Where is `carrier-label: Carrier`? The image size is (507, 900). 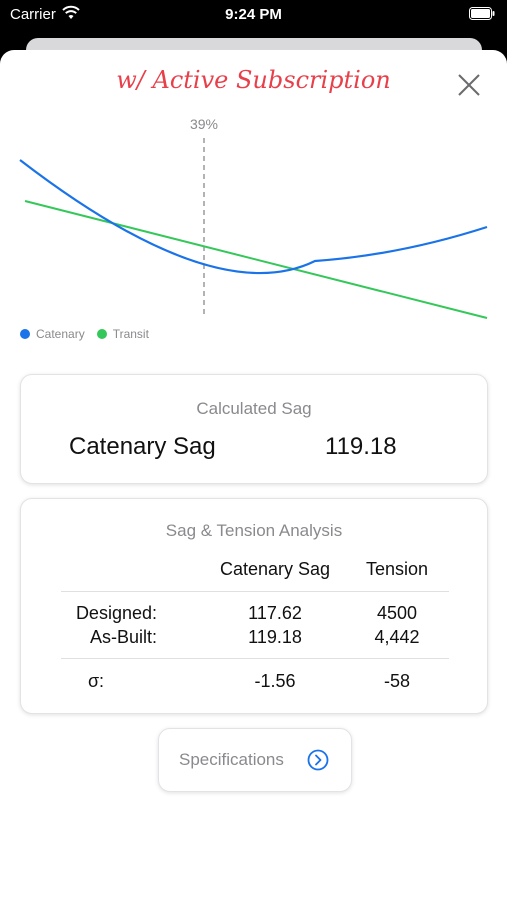
carrier-label: Carrier is located at coordinates (33, 14).